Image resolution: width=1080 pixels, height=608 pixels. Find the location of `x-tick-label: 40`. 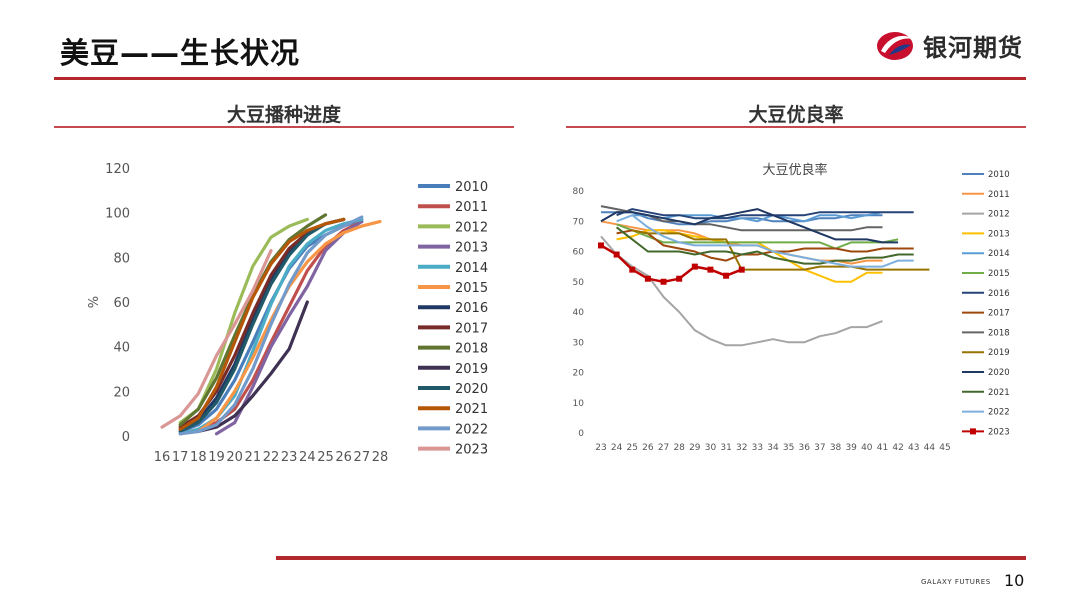

x-tick-label: 40 is located at coordinates (867, 448).